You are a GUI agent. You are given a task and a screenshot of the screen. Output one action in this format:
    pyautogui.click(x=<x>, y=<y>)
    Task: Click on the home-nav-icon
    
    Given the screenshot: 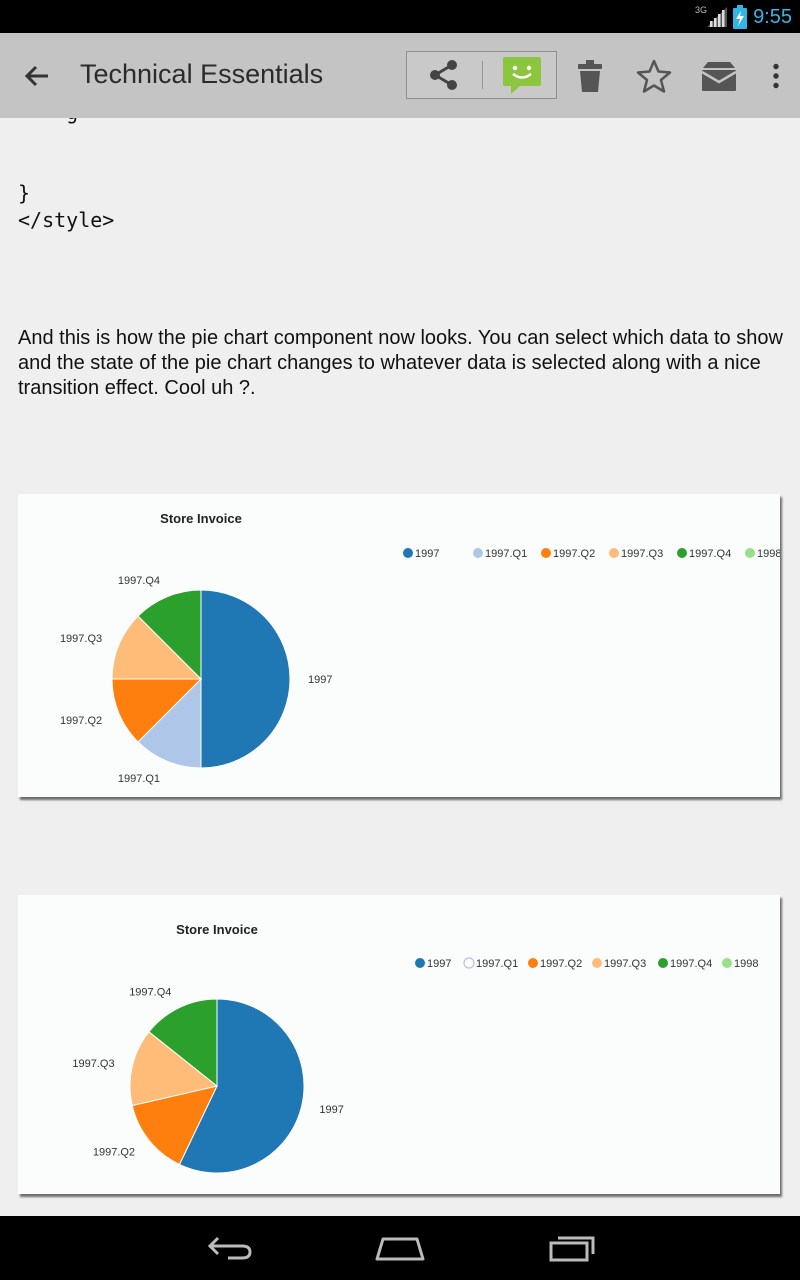 What is the action you would take?
    pyautogui.click(x=400, y=1249)
    